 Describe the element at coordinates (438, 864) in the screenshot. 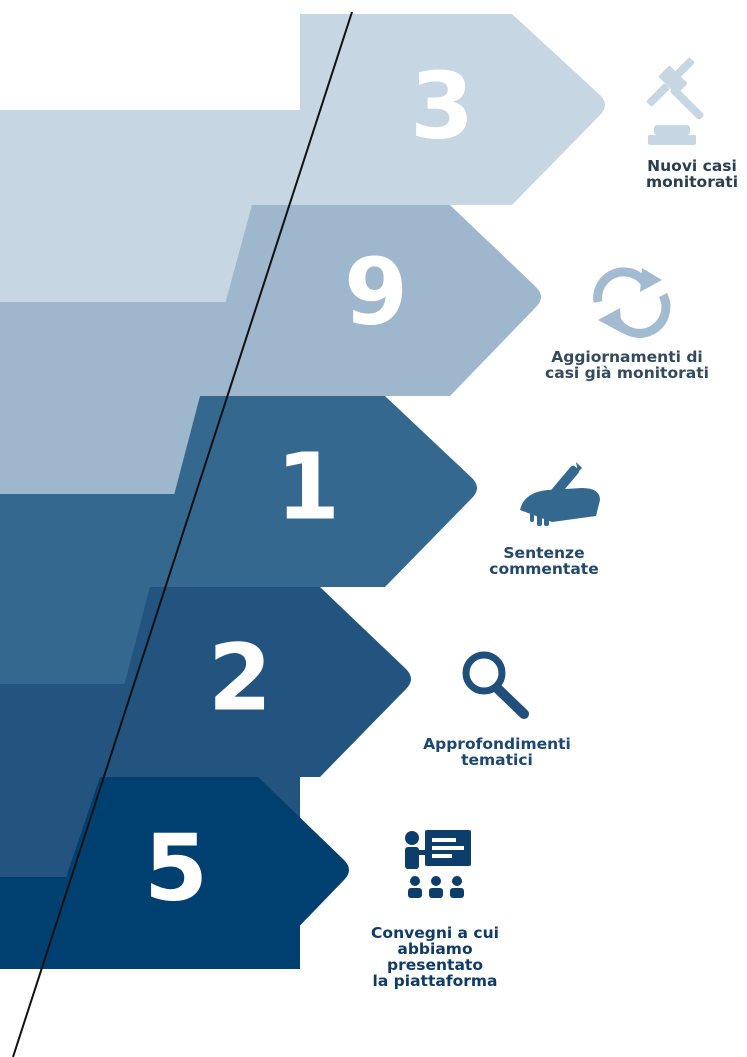

I see `presentation-icon` at that location.